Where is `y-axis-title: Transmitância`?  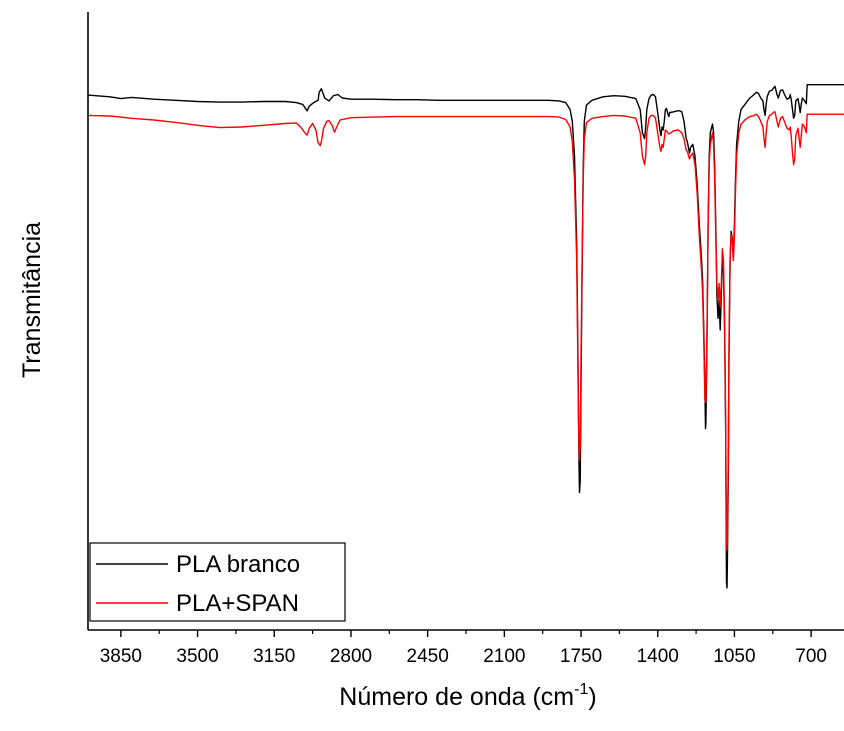 y-axis-title: Transmitância is located at coordinates (32, 300).